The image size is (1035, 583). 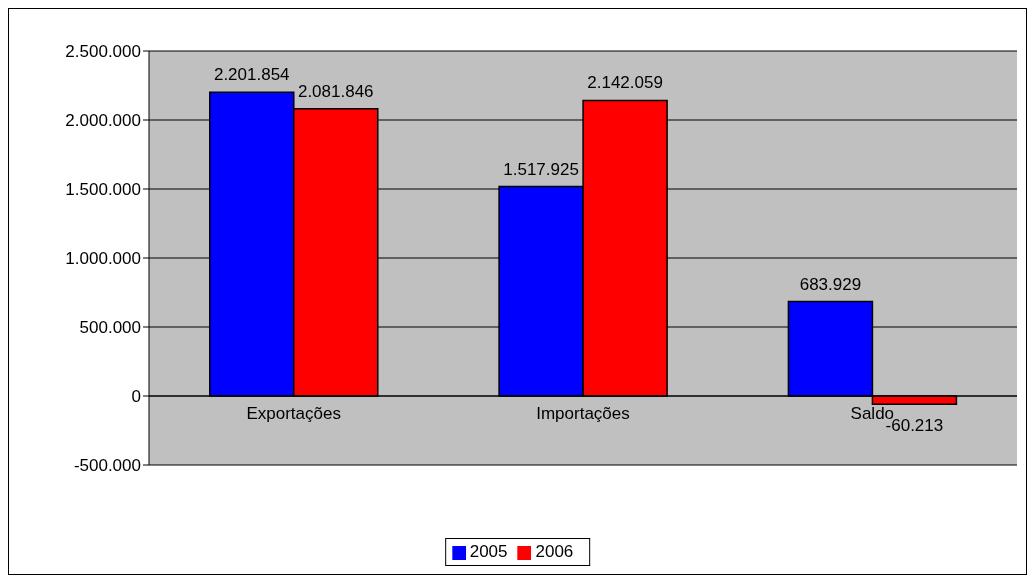 I want to click on data-label: 683.929, so click(x=830, y=284).